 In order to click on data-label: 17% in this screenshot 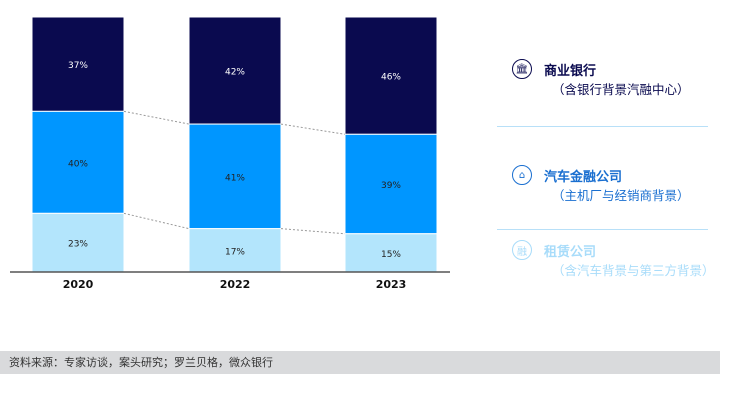, I will do `click(235, 252)`.